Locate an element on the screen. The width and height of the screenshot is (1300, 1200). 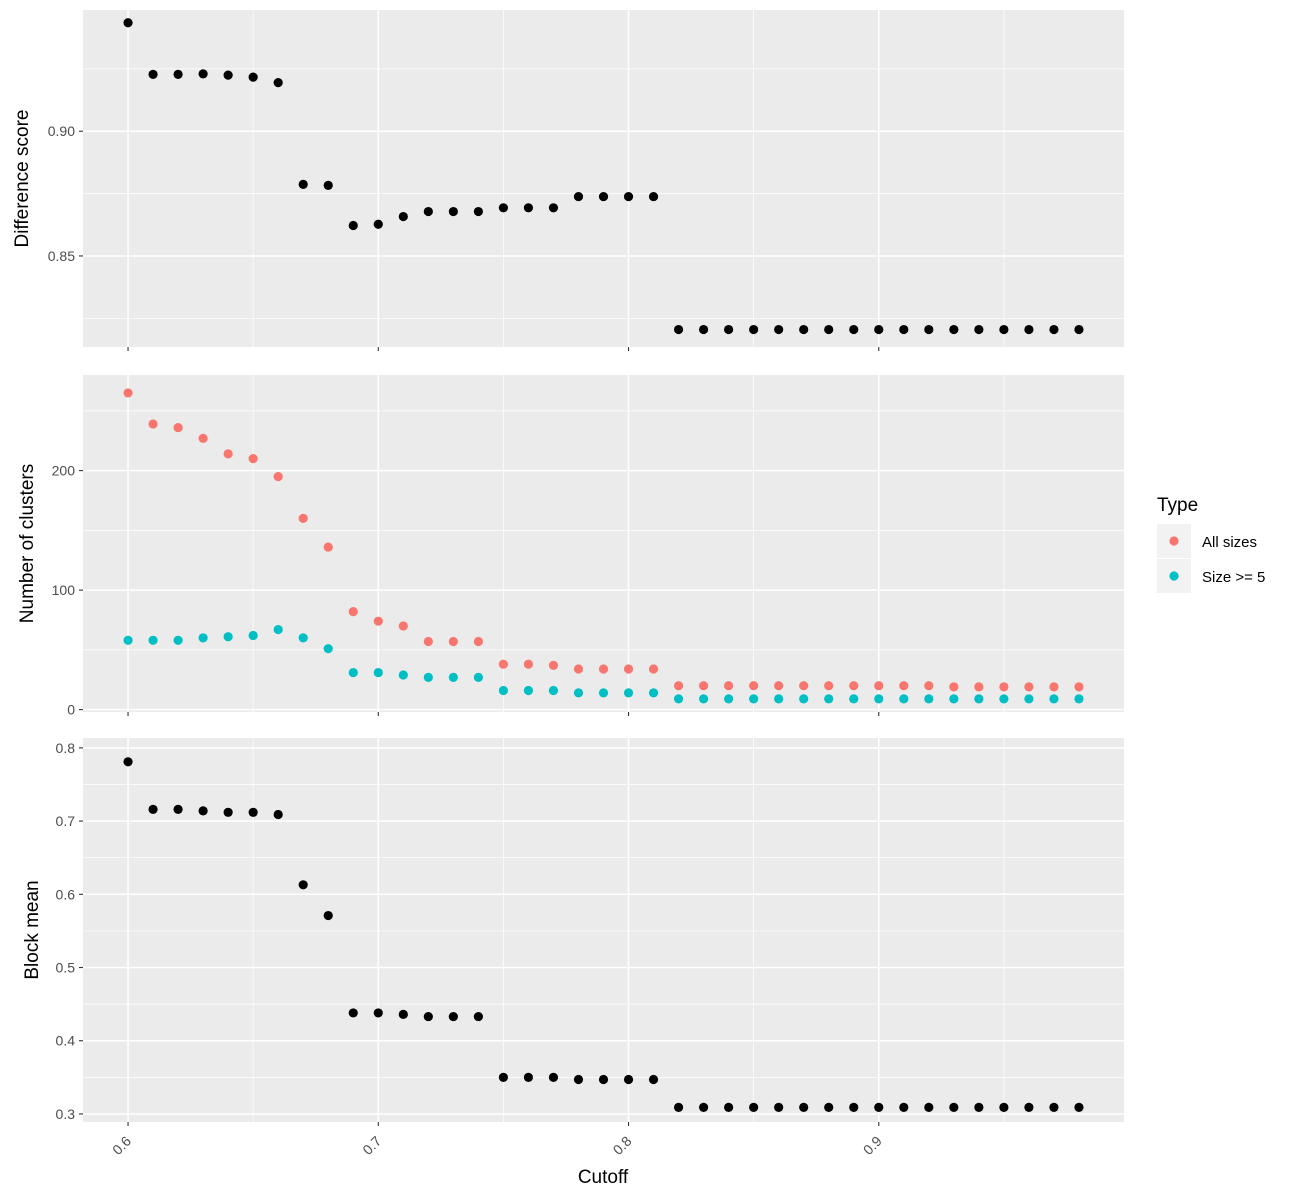
x-tick-label: 0.9 is located at coordinates (872, 1145).